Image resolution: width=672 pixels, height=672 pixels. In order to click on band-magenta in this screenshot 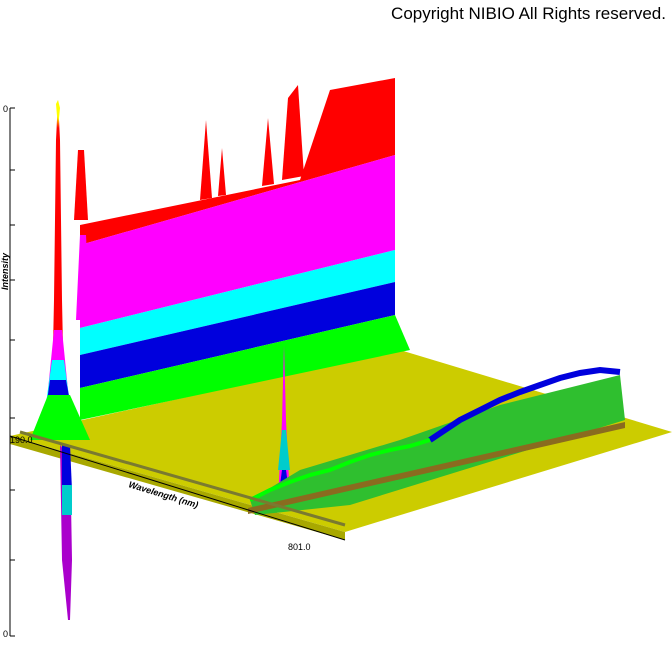, I will do `click(237, 241)`.